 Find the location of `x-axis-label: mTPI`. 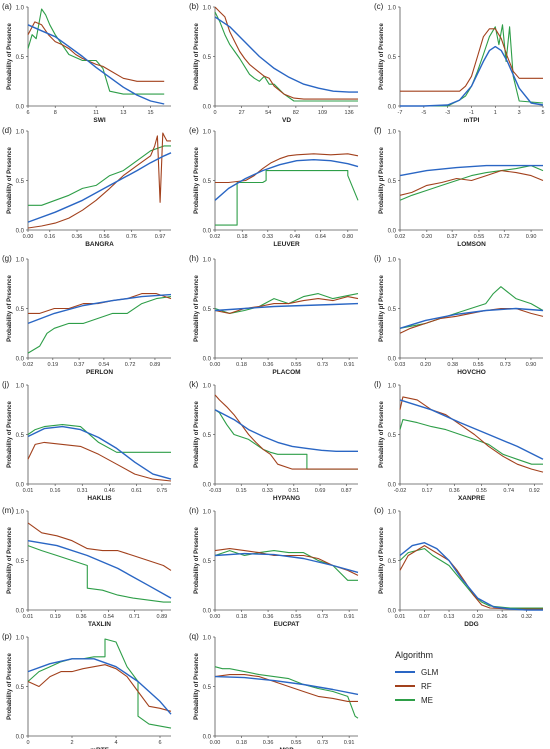

x-axis-label: mTPI is located at coordinates (472, 120).